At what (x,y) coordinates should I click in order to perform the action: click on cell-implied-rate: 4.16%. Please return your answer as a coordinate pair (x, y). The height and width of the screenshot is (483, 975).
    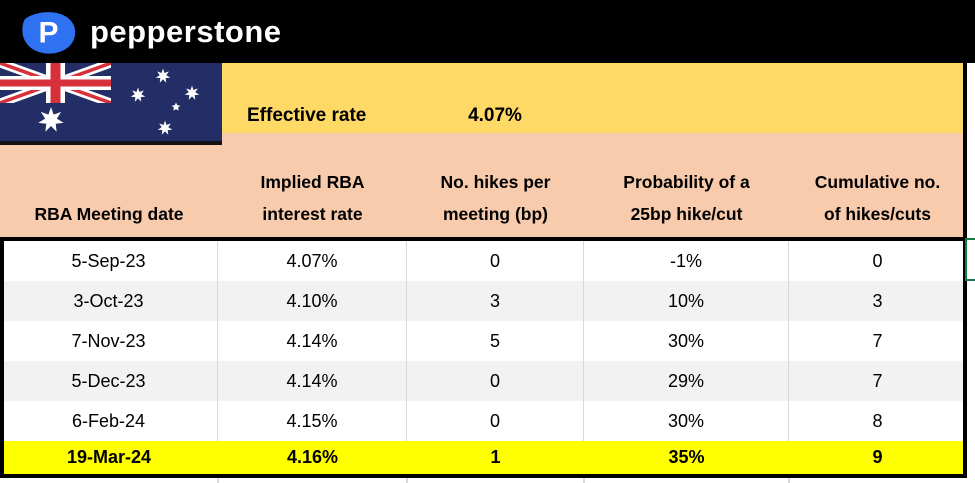
    Looking at the image, I should click on (312, 457).